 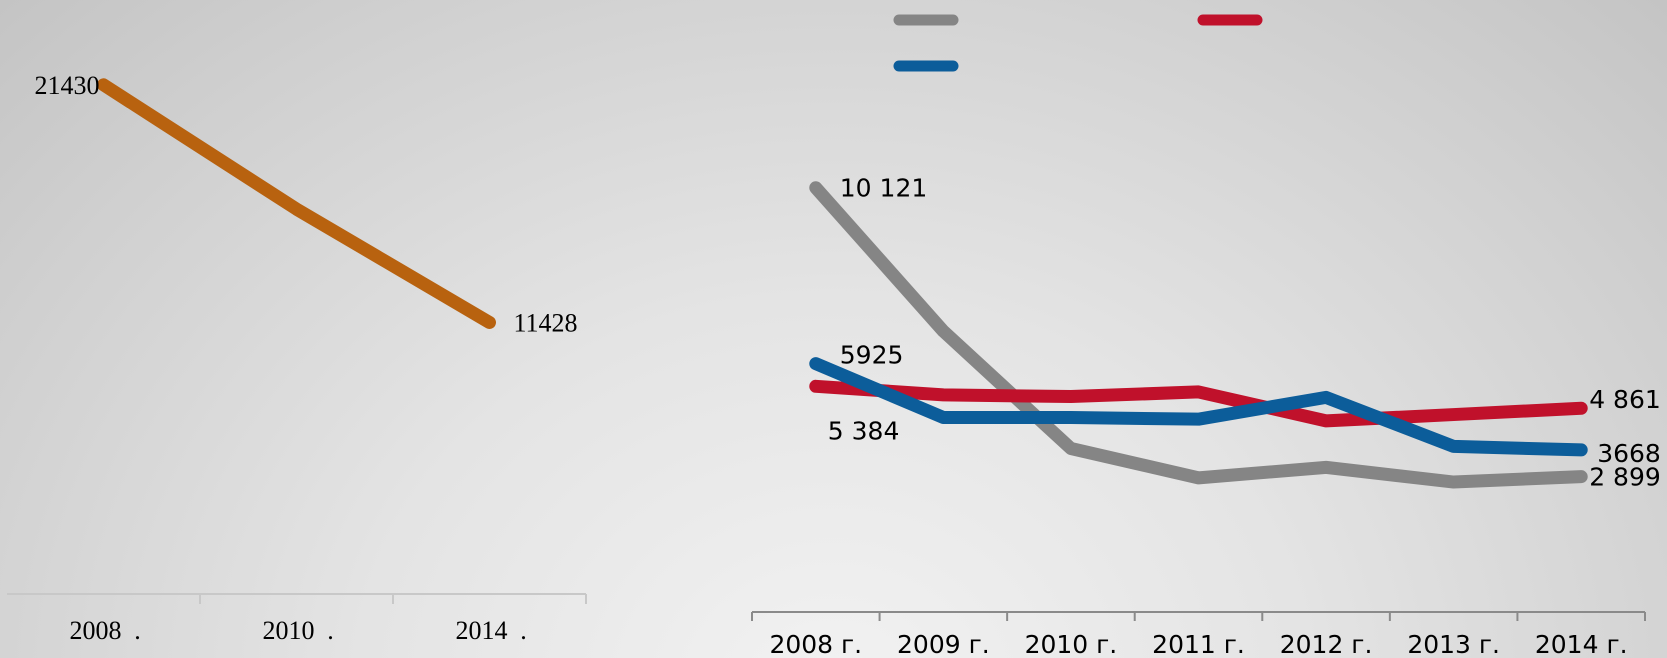 I want to click on x-tick-label: 2011 г., so click(x=1198, y=644).